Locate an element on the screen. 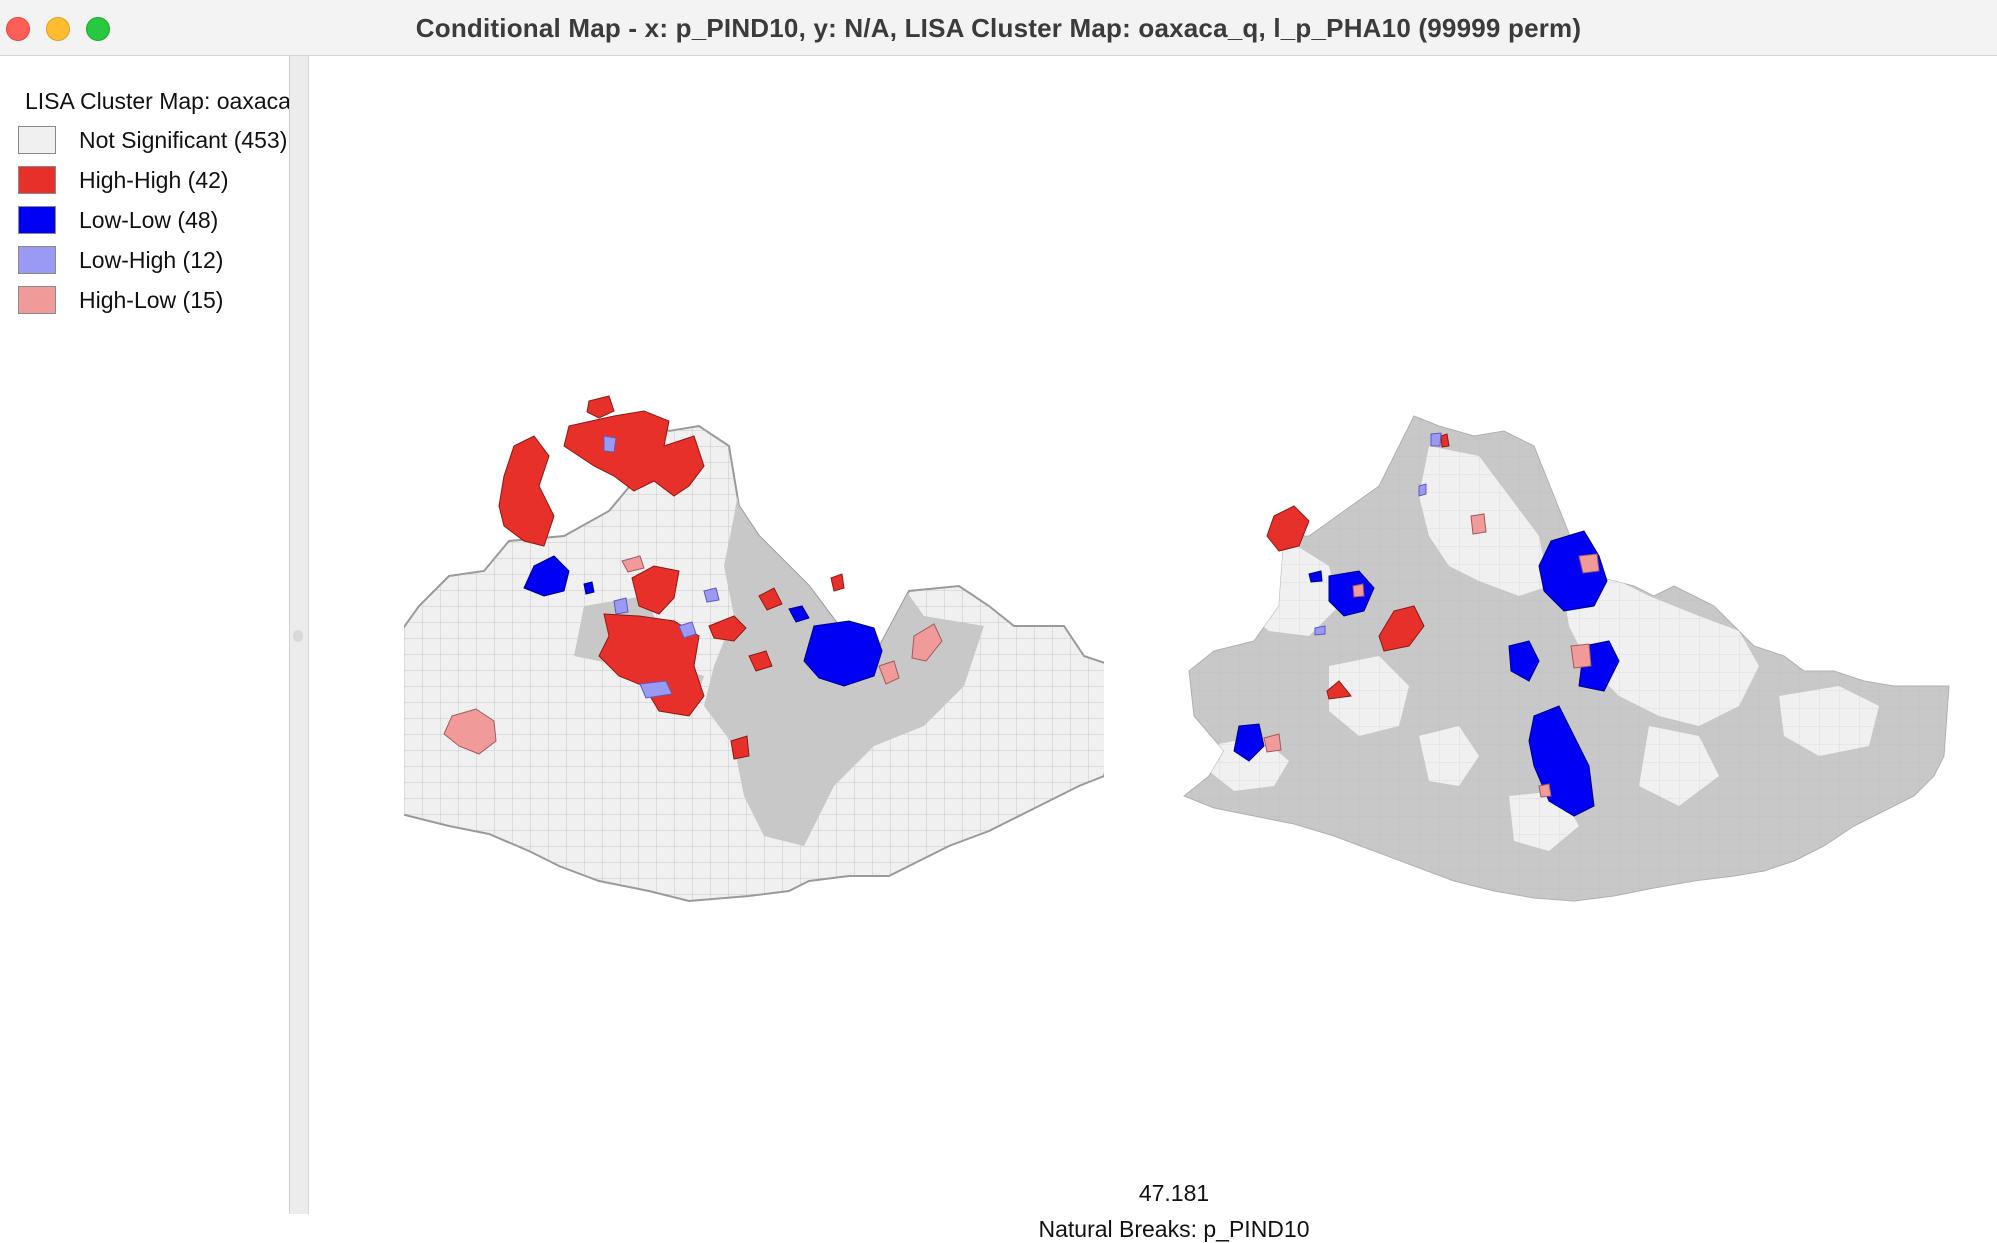 The height and width of the screenshot is (1243, 1997). splitter-handle is located at coordinates (298, 636).